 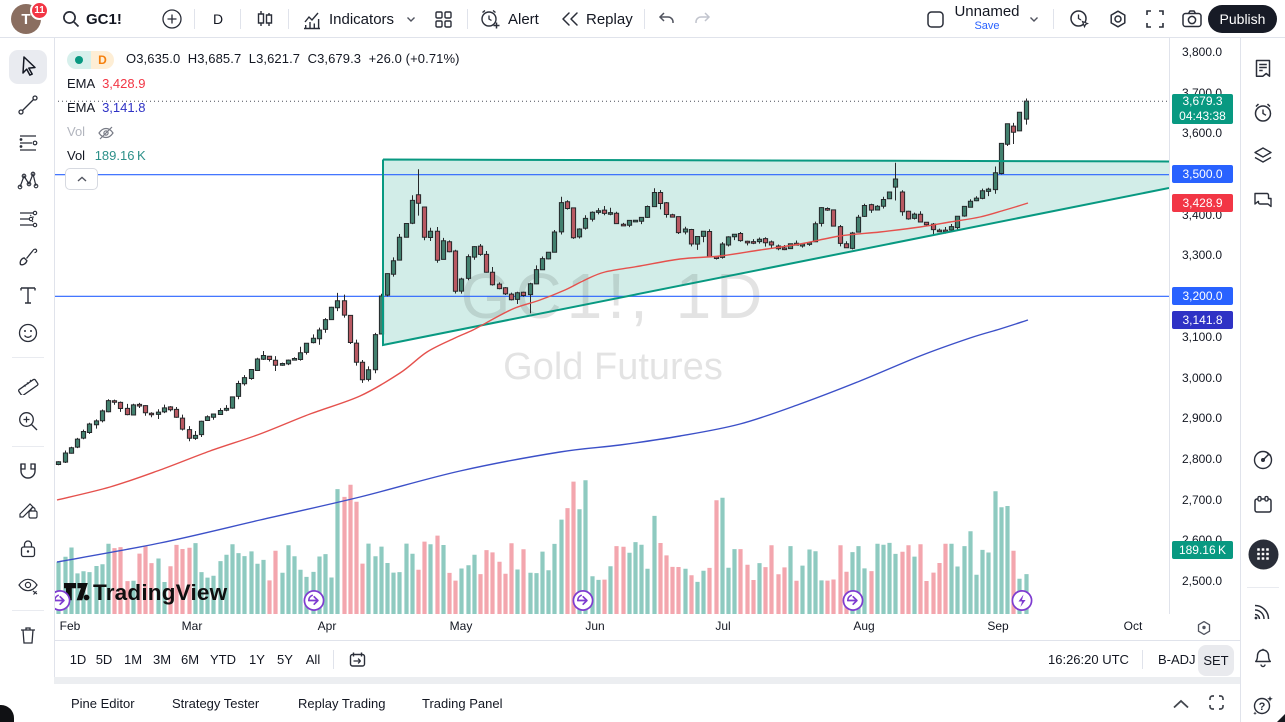 What do you see at coordinates (160, 592) in the screenshot?
I see `svg-text: TradingView` at bounding box center [160, 592].